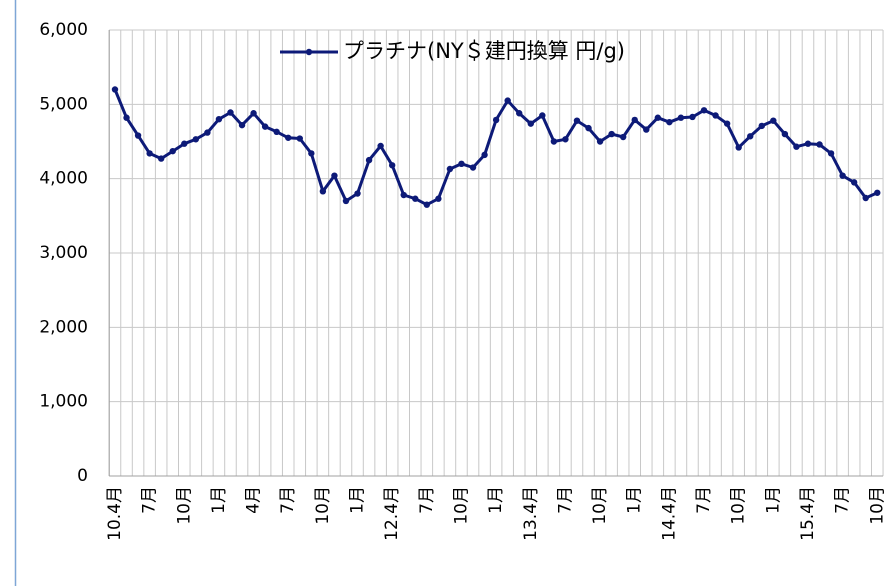 Image resolution: width=887 pixels, height=586 pixels. I want to click on legend-marker, so click(309, 52).